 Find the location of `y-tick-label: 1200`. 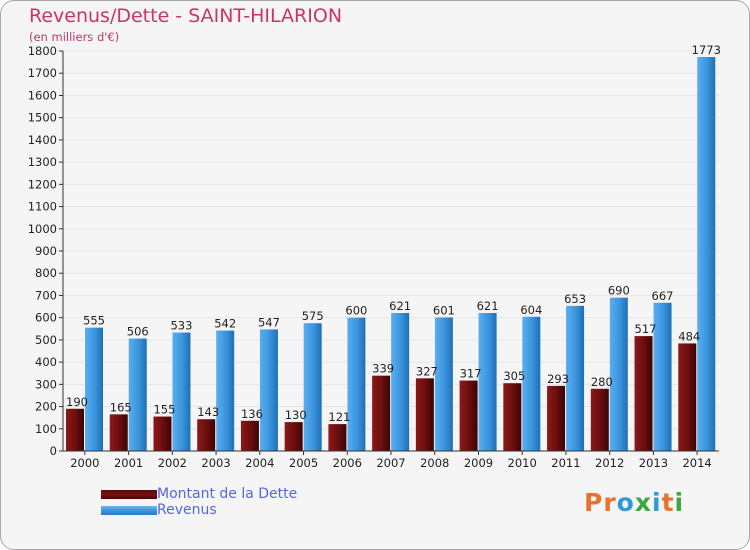

y-tick-label: 1200 is located at coordinates (42, 184).